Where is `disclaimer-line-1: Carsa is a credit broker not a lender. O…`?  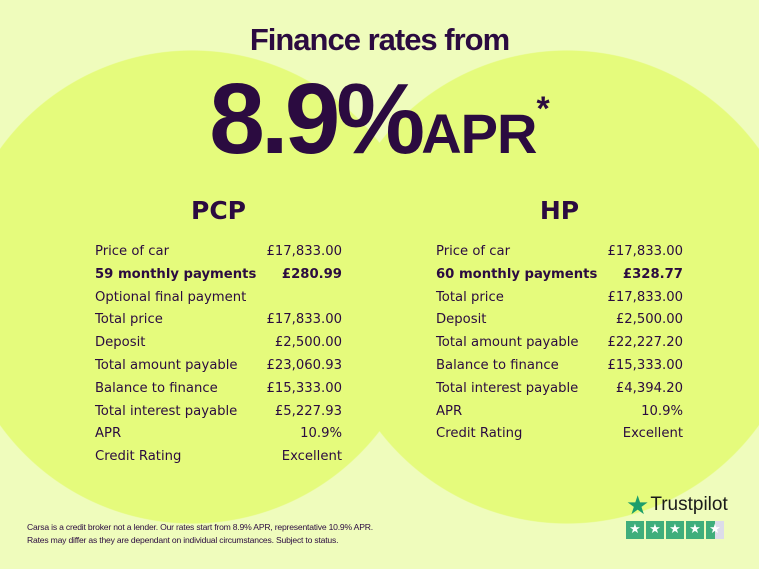 disclaimer-line-1: Carsa is a credit broker not a lender. O… is located at coordinates (200, 527).